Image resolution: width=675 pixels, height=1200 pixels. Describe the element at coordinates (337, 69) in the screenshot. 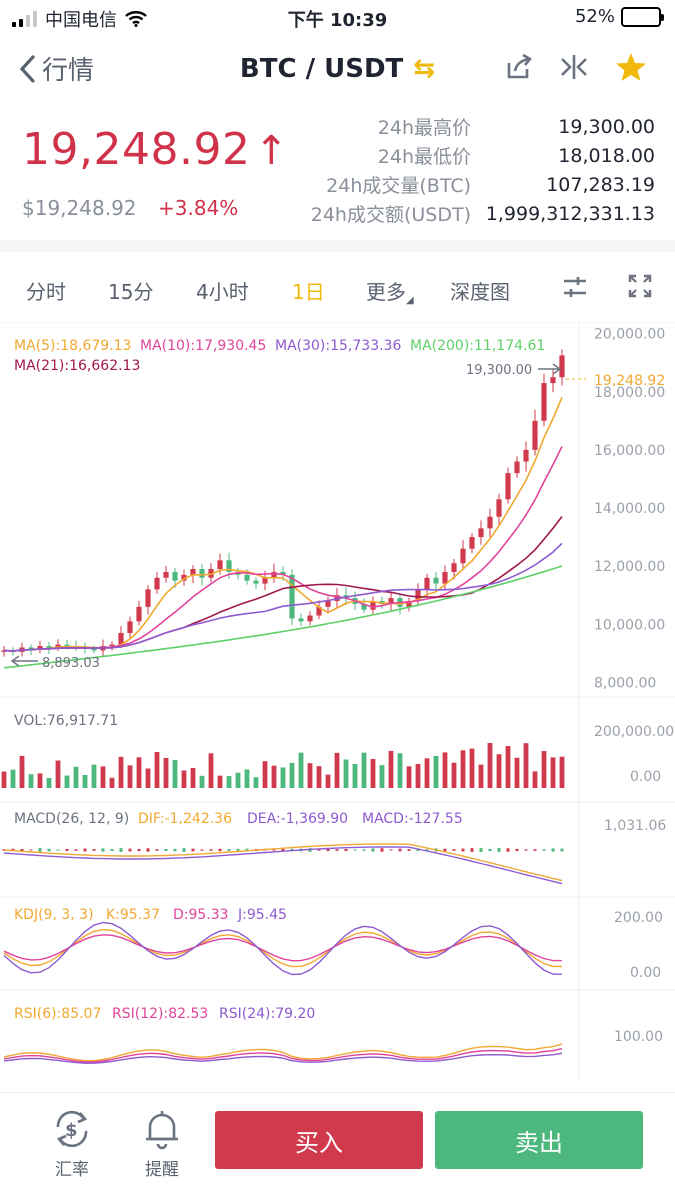

I see `pair-title: BTC / USDT ⇆` at that location.